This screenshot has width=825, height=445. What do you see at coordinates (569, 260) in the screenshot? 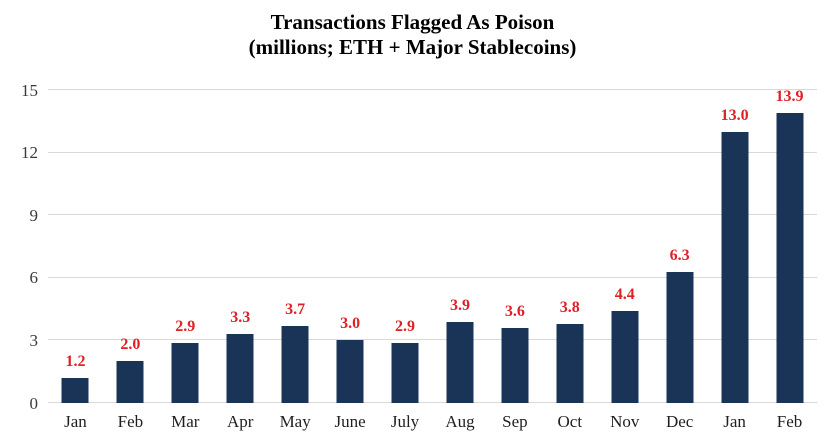
I see `bar-group: 3.8 Oct` at bounding box center [569, 260].